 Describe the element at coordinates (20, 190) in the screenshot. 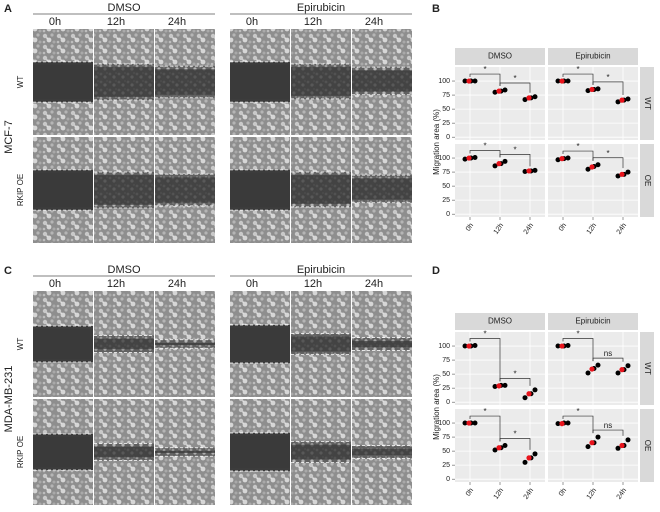

I see `row-label: RKIP OE` at that location.